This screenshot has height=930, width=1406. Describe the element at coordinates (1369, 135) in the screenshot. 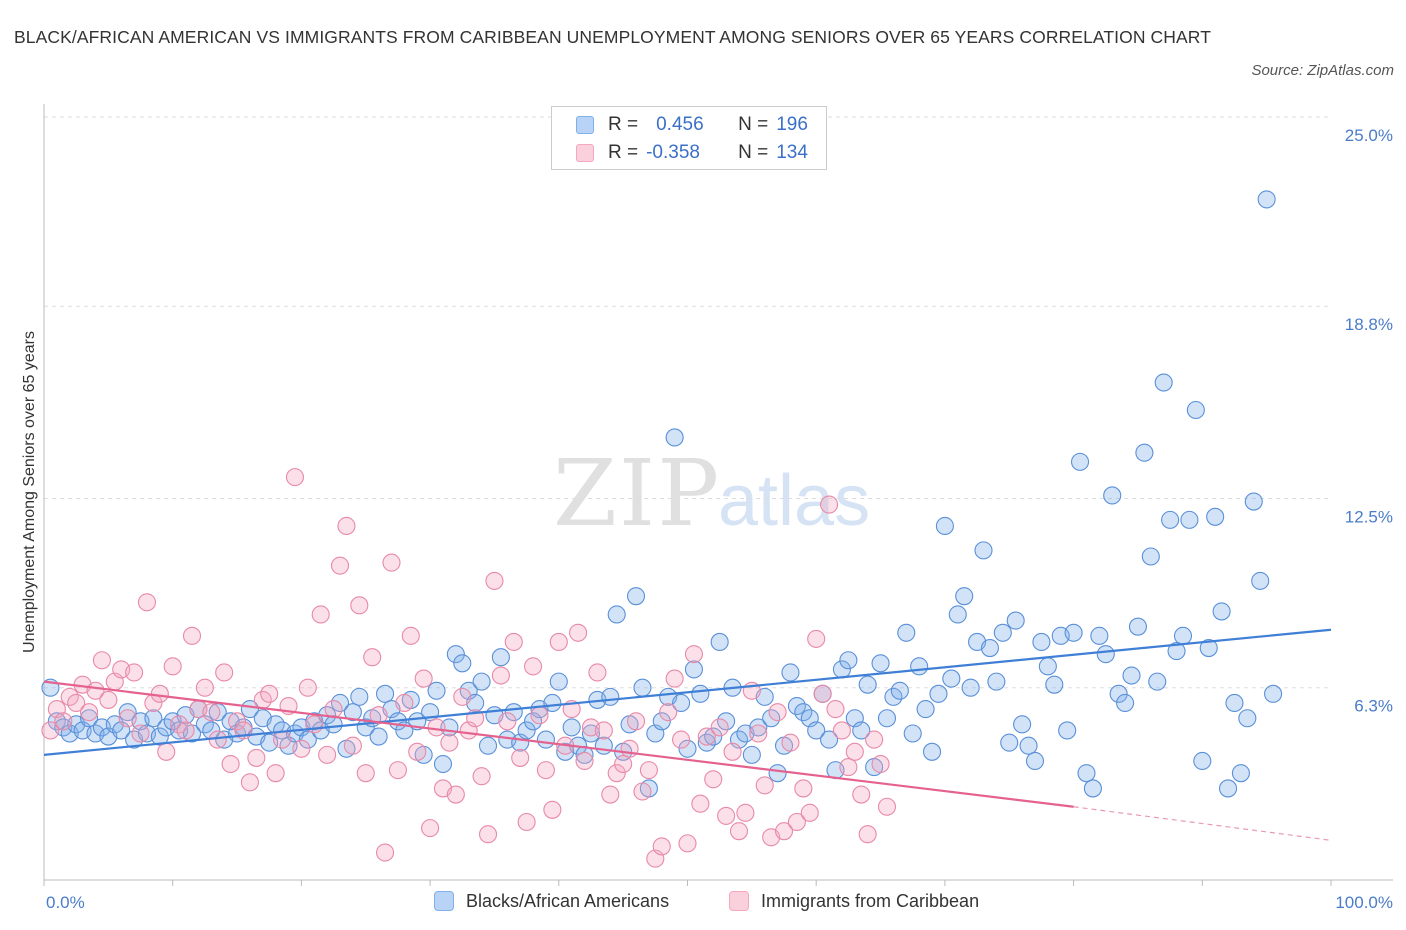

I see `y-tick-label-3: 25.0%` at that location.